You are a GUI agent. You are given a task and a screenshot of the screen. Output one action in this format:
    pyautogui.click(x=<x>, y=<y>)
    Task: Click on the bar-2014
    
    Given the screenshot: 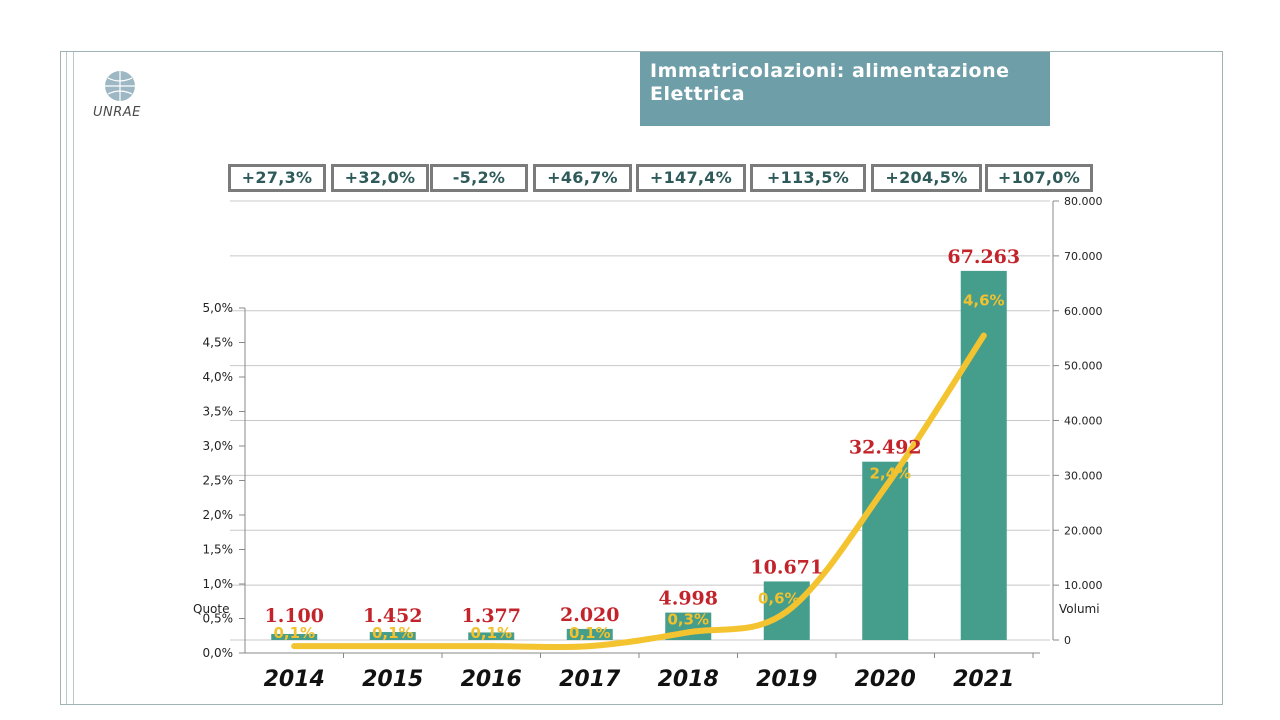 What is the action you would take?
    pyautogui.click(x=294, y=636)
    